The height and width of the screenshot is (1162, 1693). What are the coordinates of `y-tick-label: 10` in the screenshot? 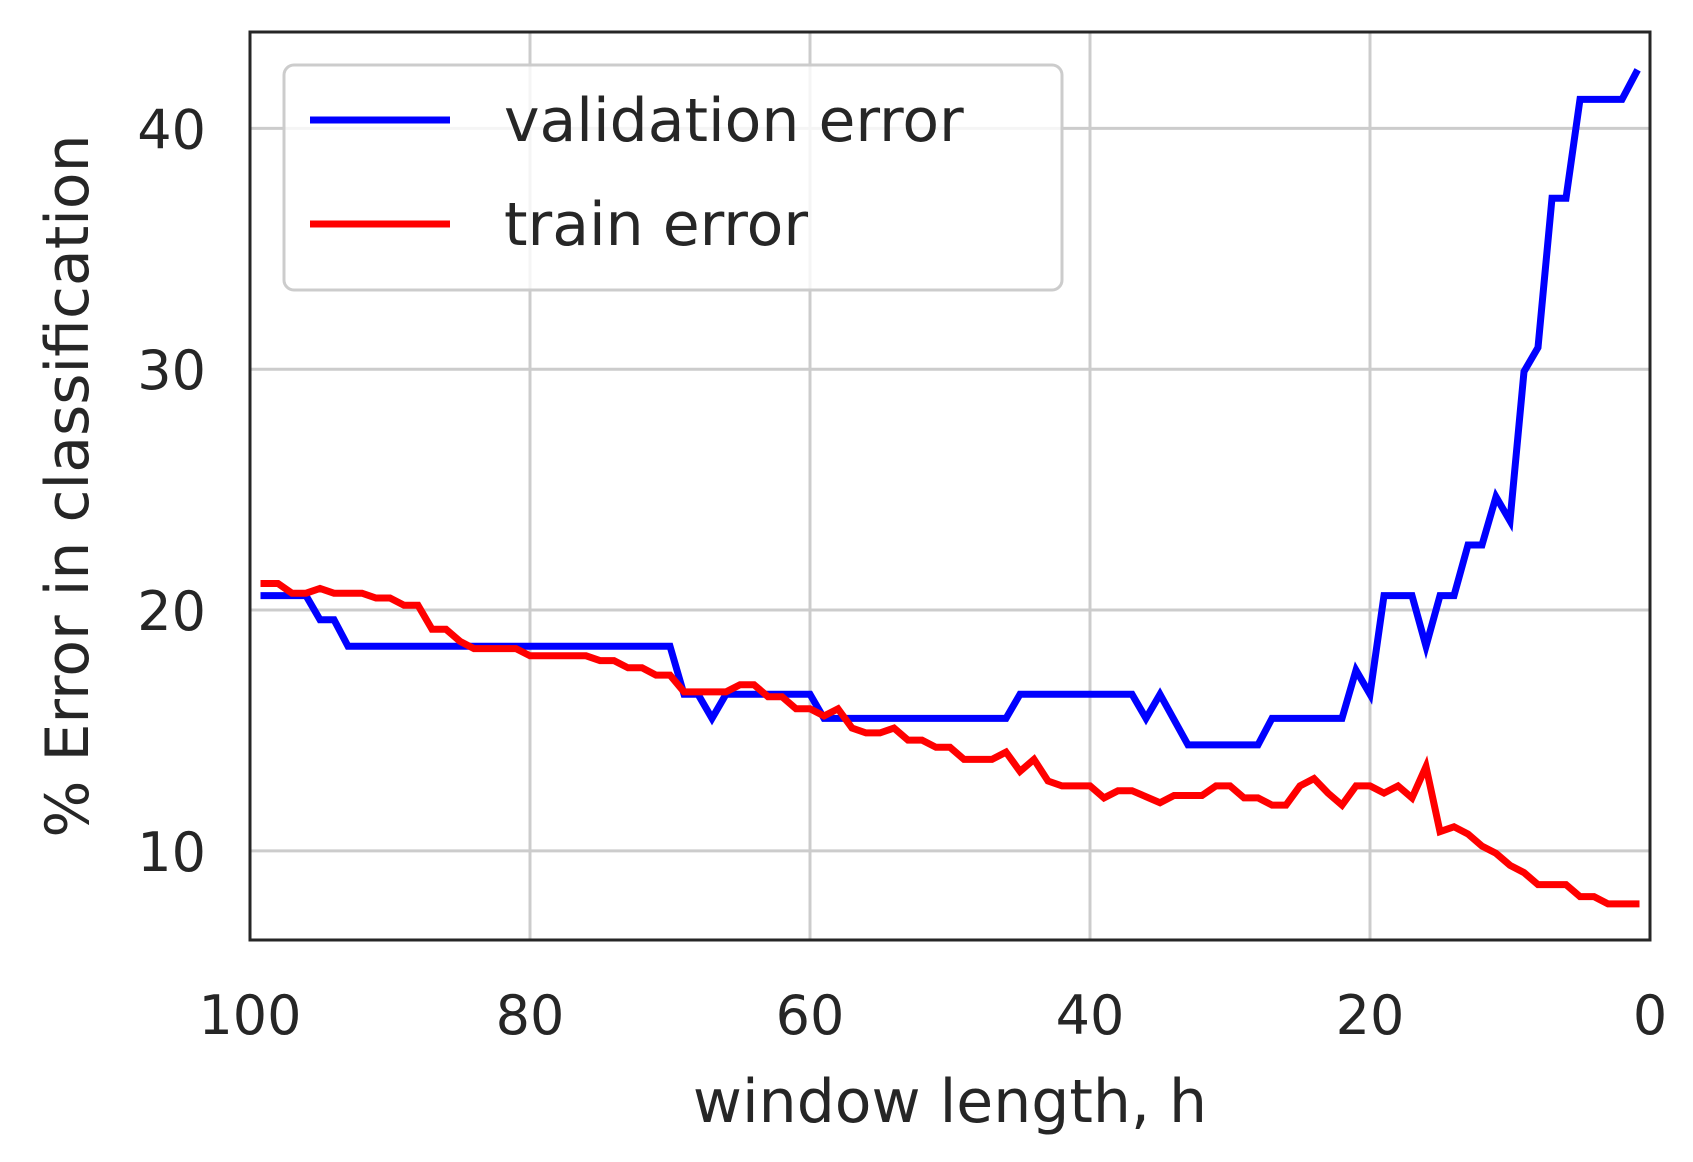 It's located at (171, 852).